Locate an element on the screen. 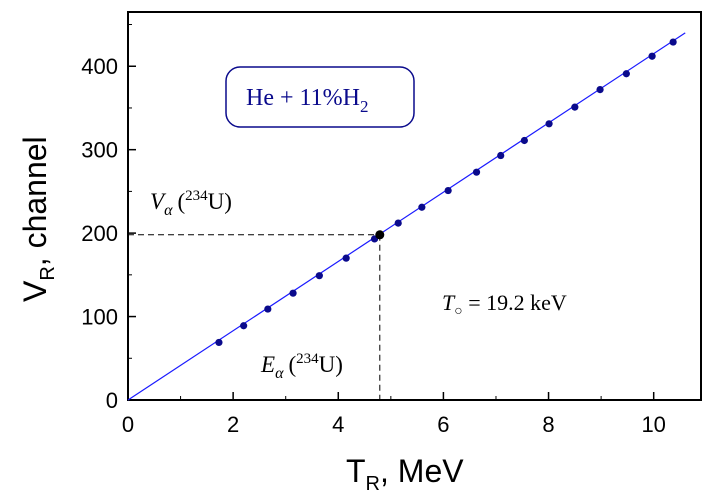  legend-subscript: 2 is located at coordinates (364, 106).